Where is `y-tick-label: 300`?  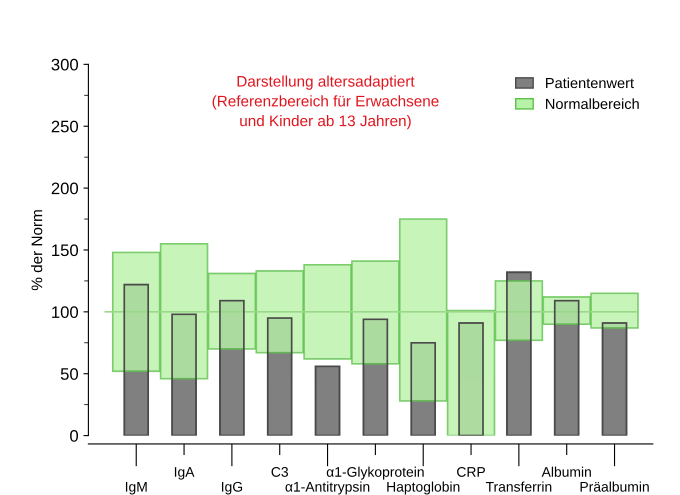
y-tick-label: 300 is located at coordinates (65, 64).